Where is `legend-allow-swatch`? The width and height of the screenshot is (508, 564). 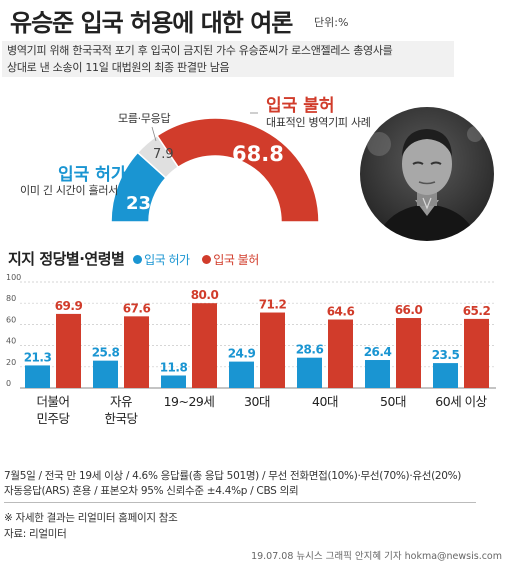
legend-allow-swatch is located at coordinates (138, 259).